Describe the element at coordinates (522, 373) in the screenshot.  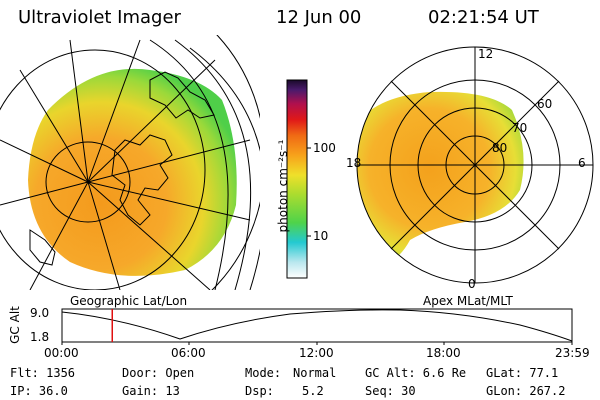
I see `status-glat: GLat: 77.1` at that location.